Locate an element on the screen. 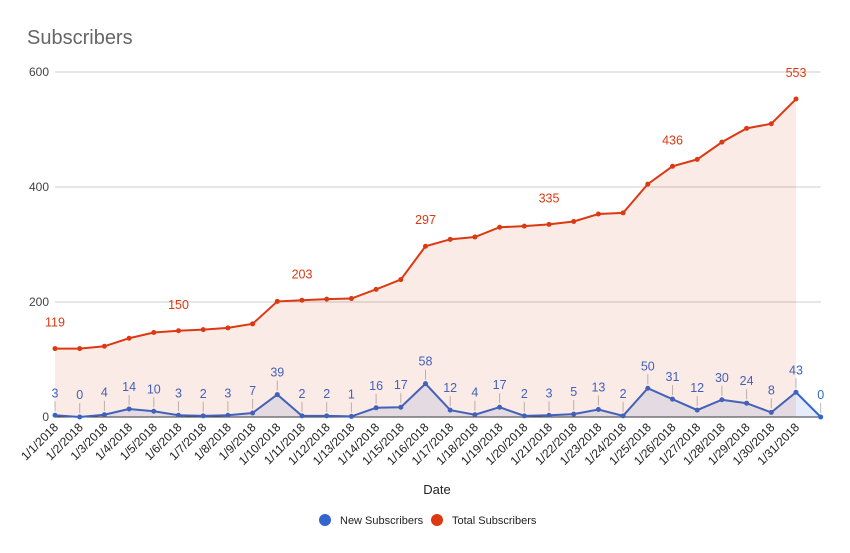 This screenshot has height=553, width=850. data-label: 14 is located at coordinates (129, 387).